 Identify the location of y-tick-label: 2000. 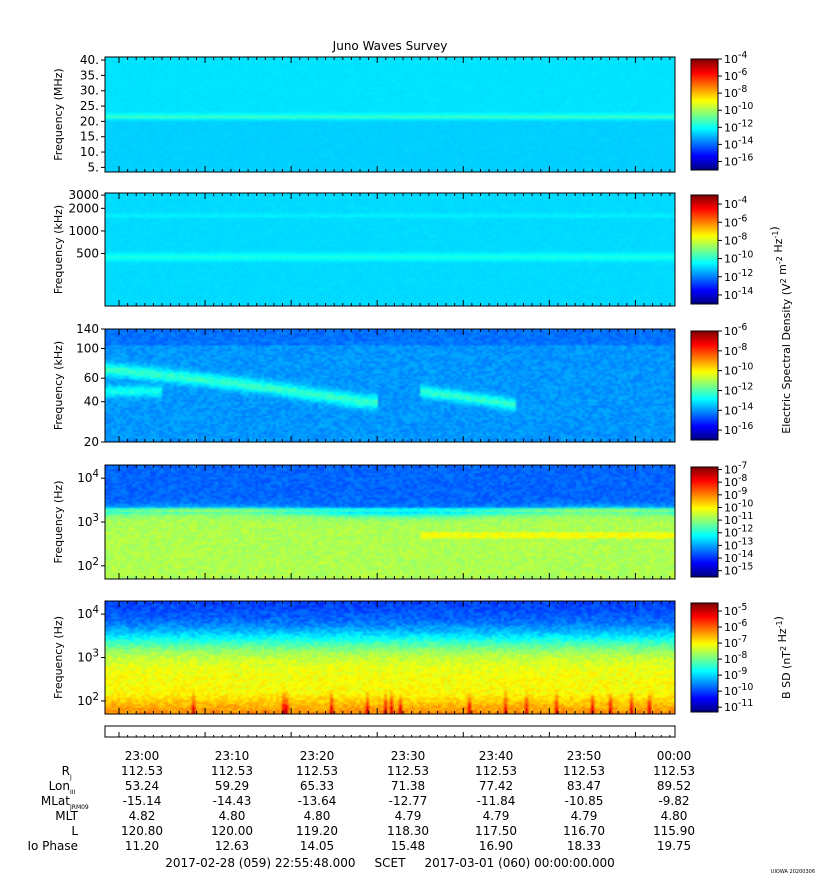
(83, 208).